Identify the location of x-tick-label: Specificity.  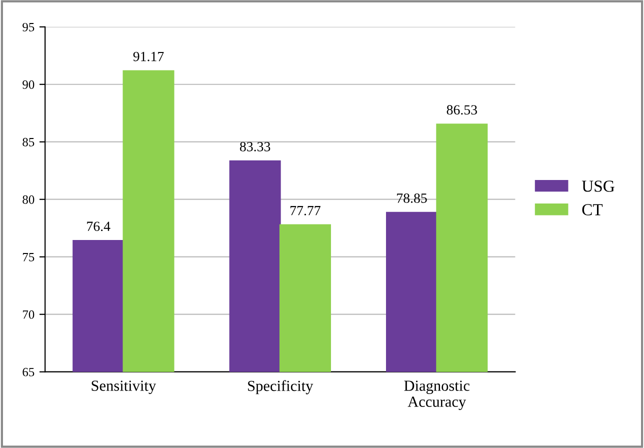
(281, 387).